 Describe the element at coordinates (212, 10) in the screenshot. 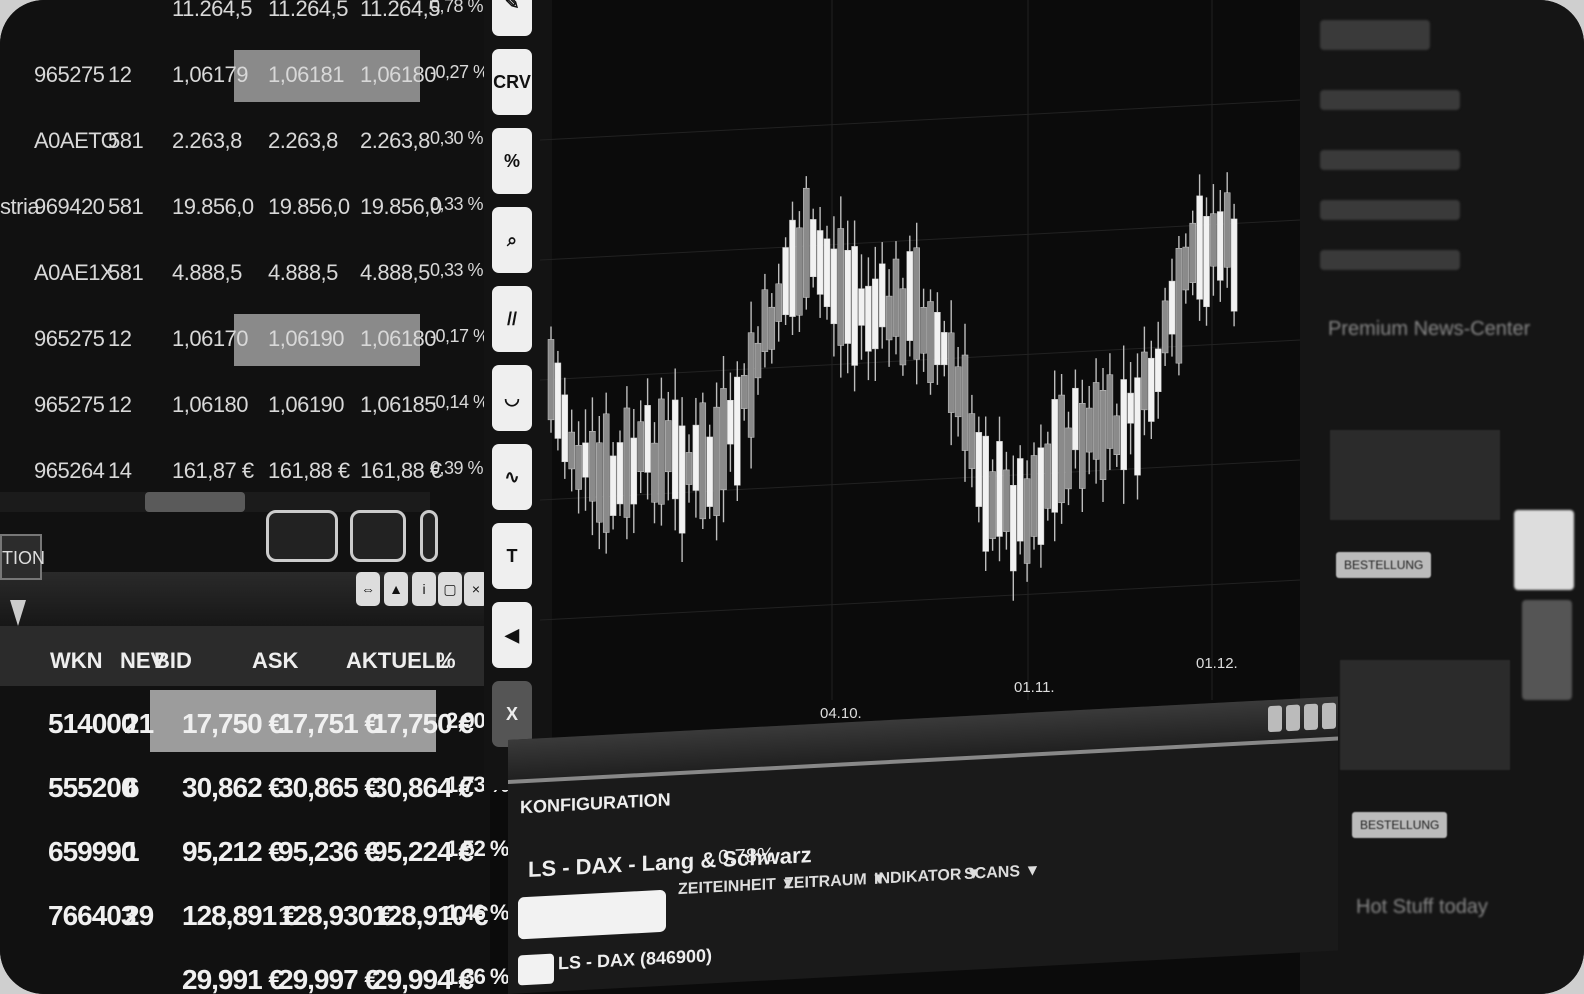

I see `cell-bid: 11.264,5` at that location.